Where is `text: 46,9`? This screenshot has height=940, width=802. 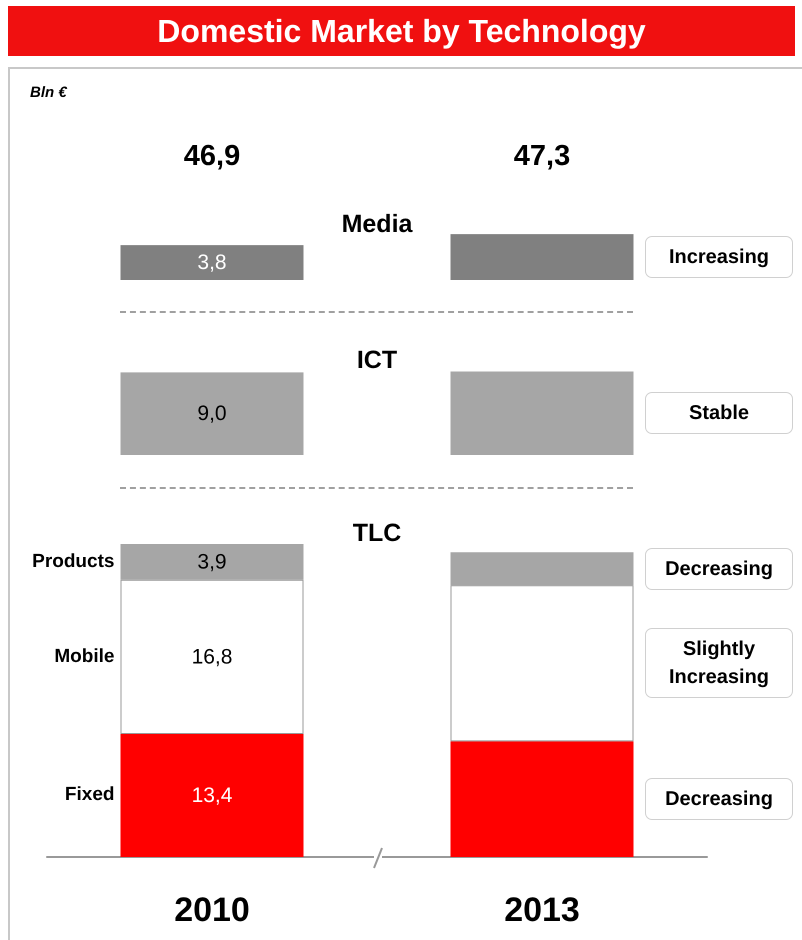 text: 46,9 is located at coordinates (212, 156).